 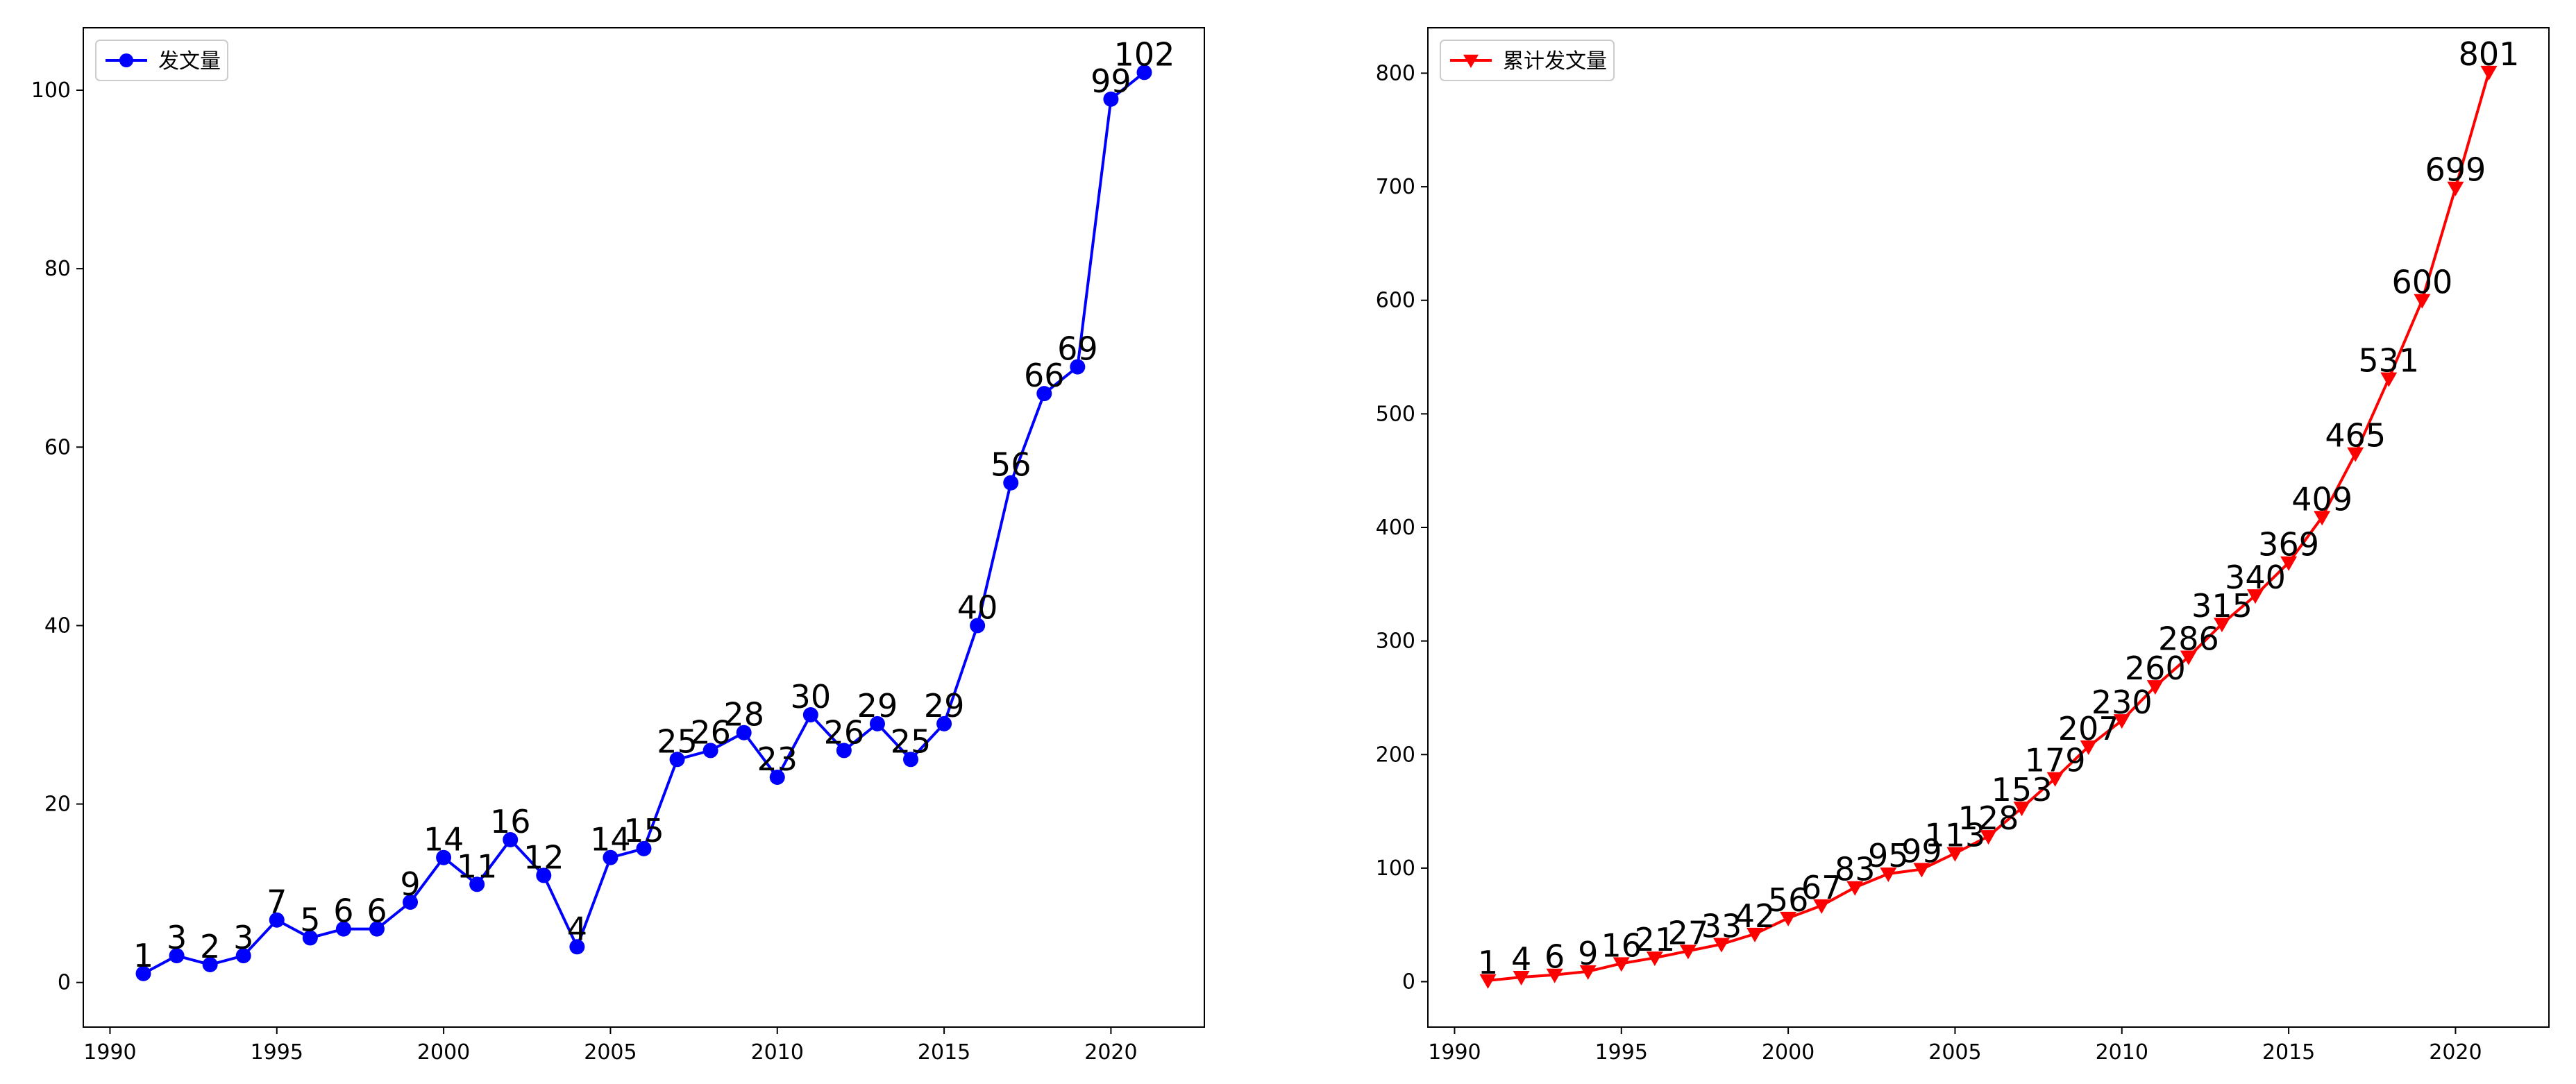 What do you see at coordinates (2088, 728) in the screenshot?
I see `right-data-label: 207` at bounding box center [2088, 728].